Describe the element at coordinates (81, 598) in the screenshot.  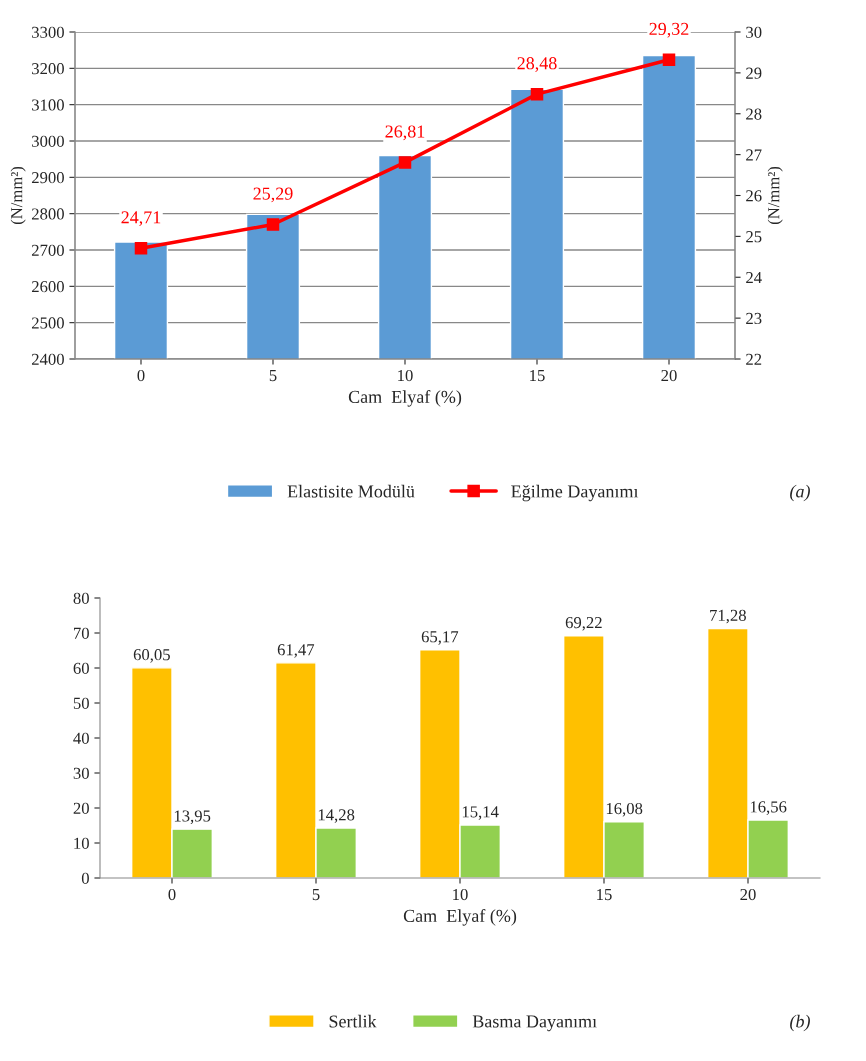
I see `y-tick-label: 80` at that location.